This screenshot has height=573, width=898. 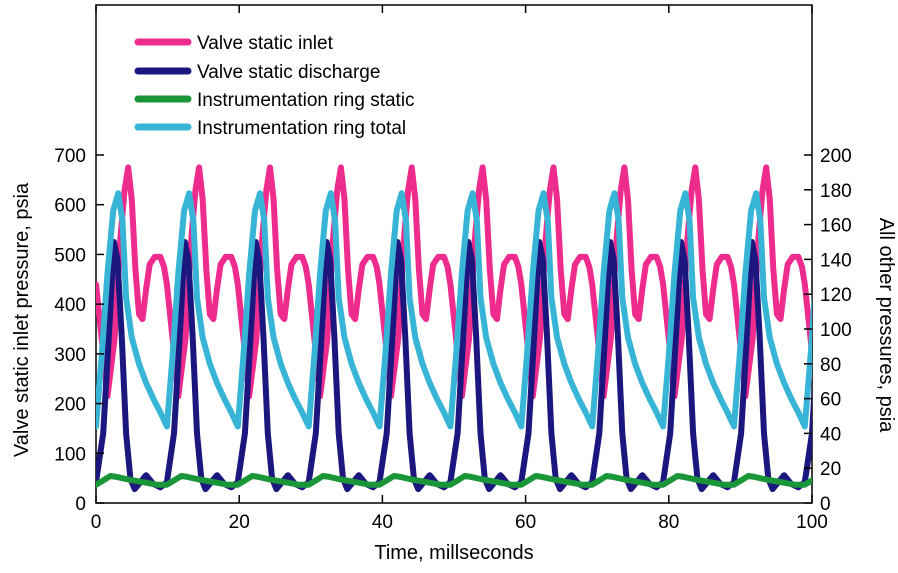 What do you see at coordinates (70, 305) in the screenshot?
I see `y-left-tick-label: 400` at bounding box center [70, 305].